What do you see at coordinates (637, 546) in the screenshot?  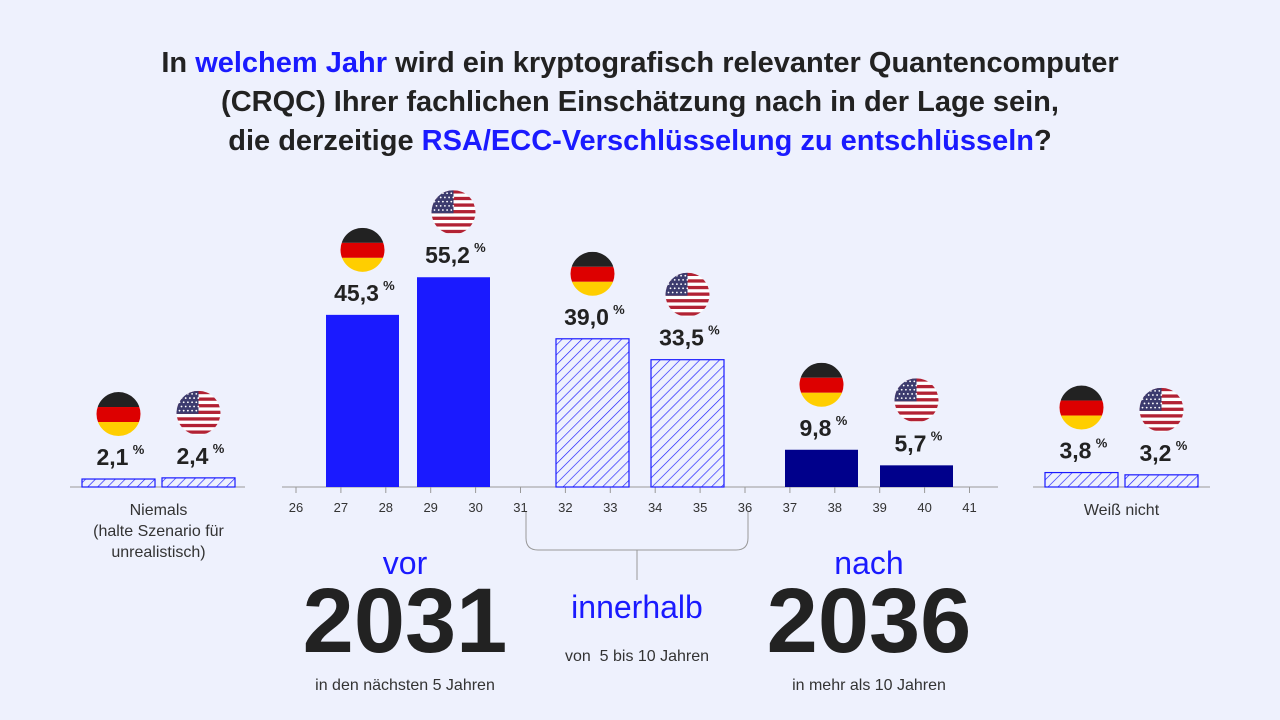 I see `innerhalb-bracket` at bounding box center [637, 546].